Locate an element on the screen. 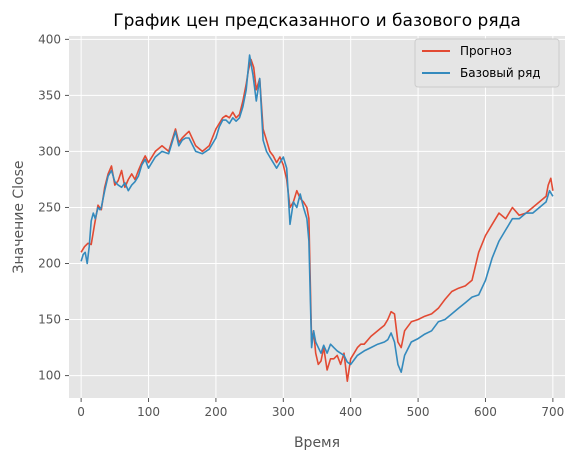 Image resolution: width=575 pixels, height=460 pixels. y-tick-label: 350 is located at coordinates (49, 95).